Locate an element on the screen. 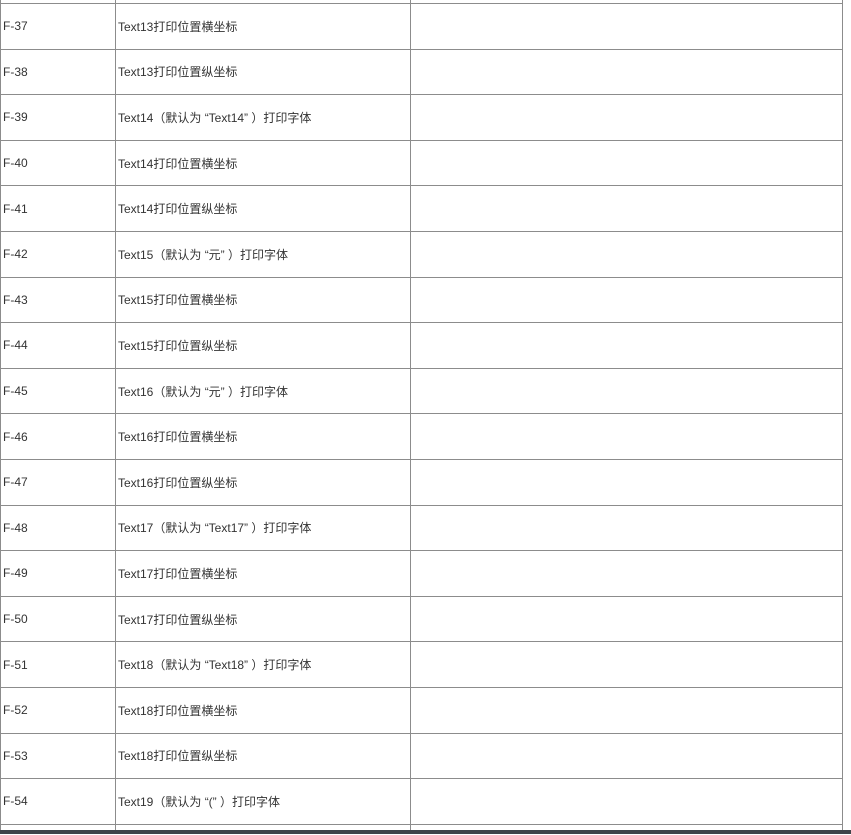  field-desc-cell: Text16打印位置纵坐标 is located at coordinates (263, 482).